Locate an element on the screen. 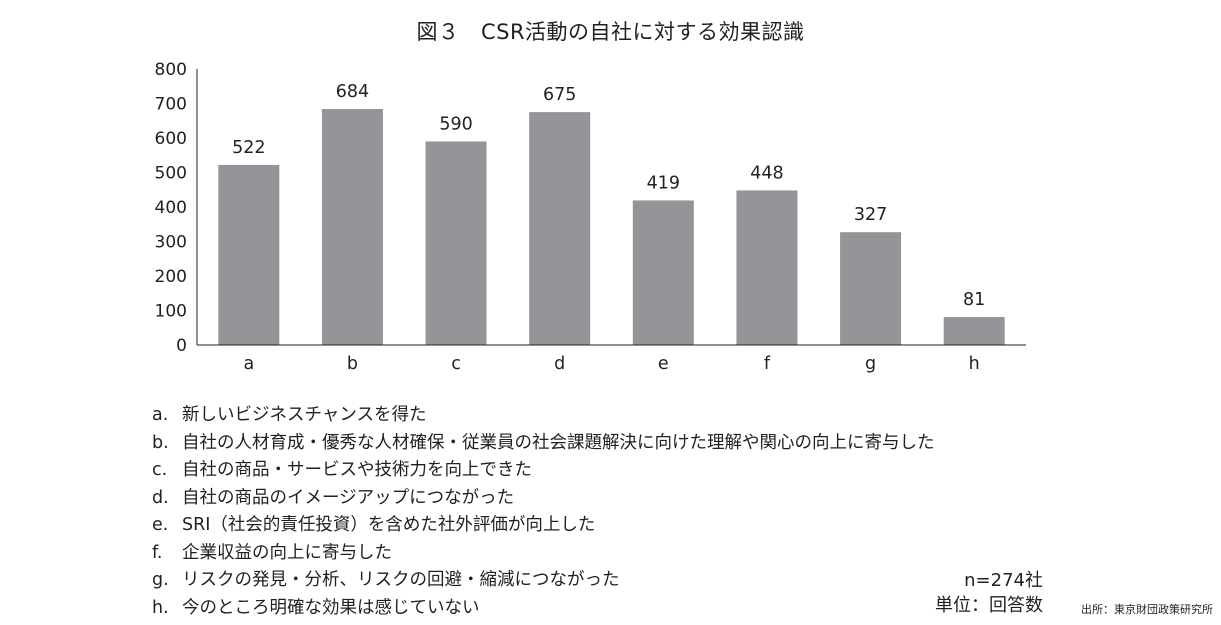 The image size is (1221, 625). y-tick-label: 400 is located at coordinates (171, 208).